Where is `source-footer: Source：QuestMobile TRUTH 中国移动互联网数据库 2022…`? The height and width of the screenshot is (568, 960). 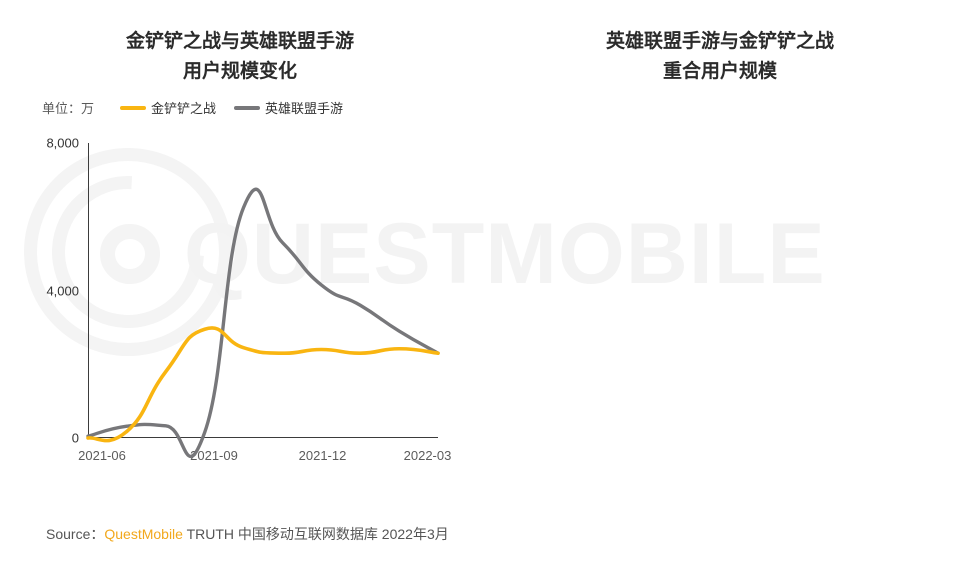 source-footer: Source：QuestMobile TRUTH 中国移动互联网数据库 2022… is located at coordinates (247, 534).